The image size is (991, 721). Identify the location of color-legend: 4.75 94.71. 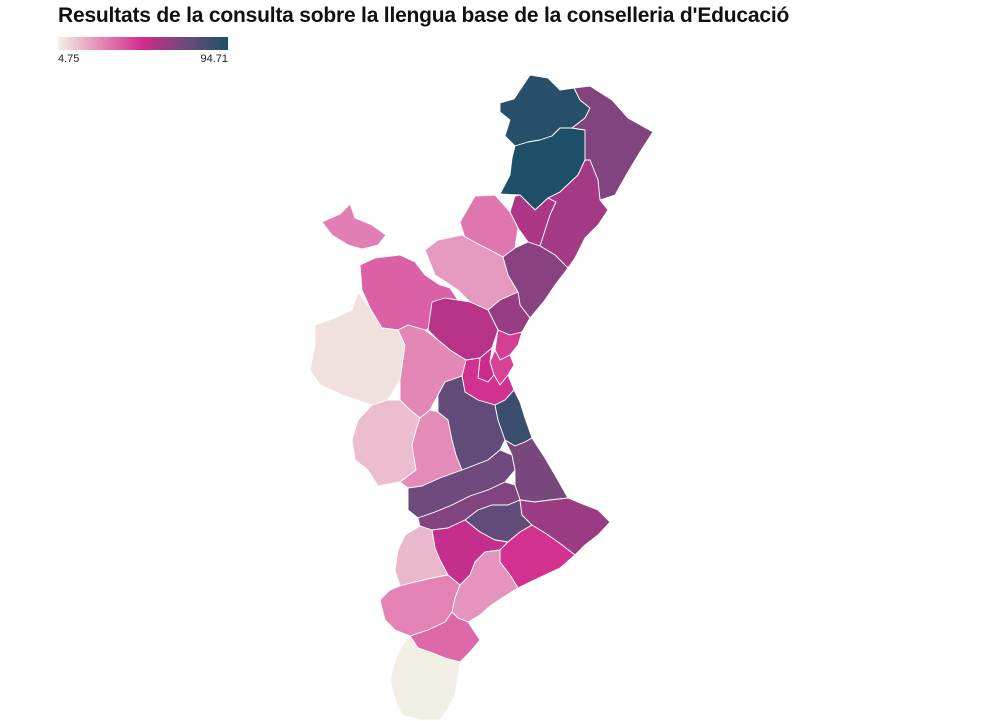
(143, 52).